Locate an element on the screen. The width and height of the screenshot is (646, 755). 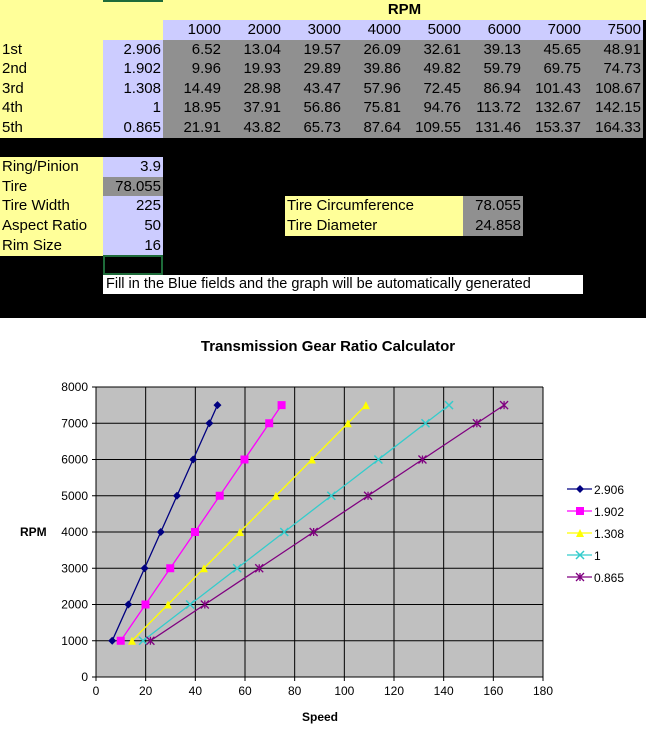
speed-cell: 153.37 is located at coordinates (553, 128).